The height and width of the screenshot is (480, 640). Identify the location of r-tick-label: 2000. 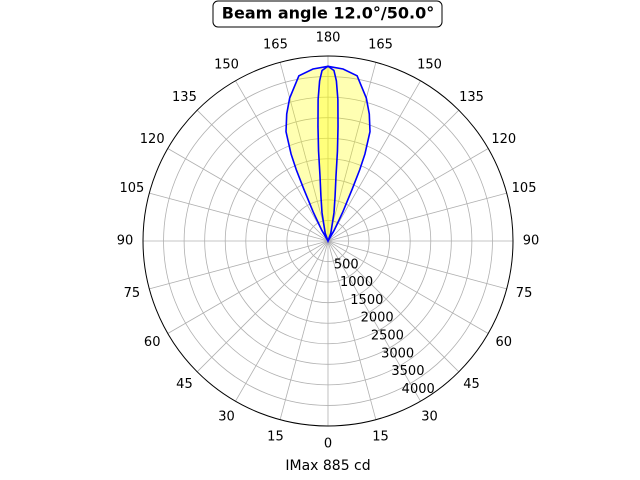
(377, 318).